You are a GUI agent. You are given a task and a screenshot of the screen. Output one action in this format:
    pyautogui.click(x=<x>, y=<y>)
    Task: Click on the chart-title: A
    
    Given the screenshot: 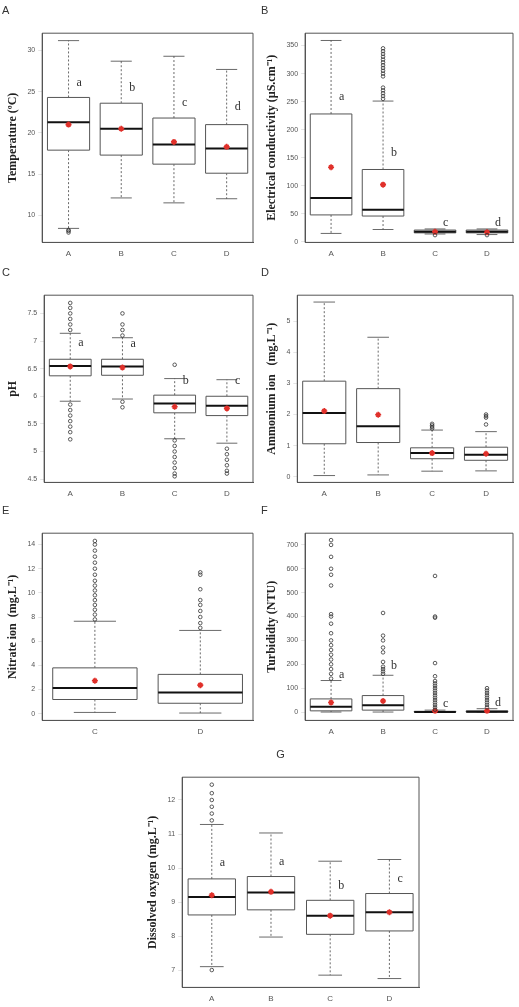 What is the action you would take?
    pyautogui.click(x=6, y=9)
    